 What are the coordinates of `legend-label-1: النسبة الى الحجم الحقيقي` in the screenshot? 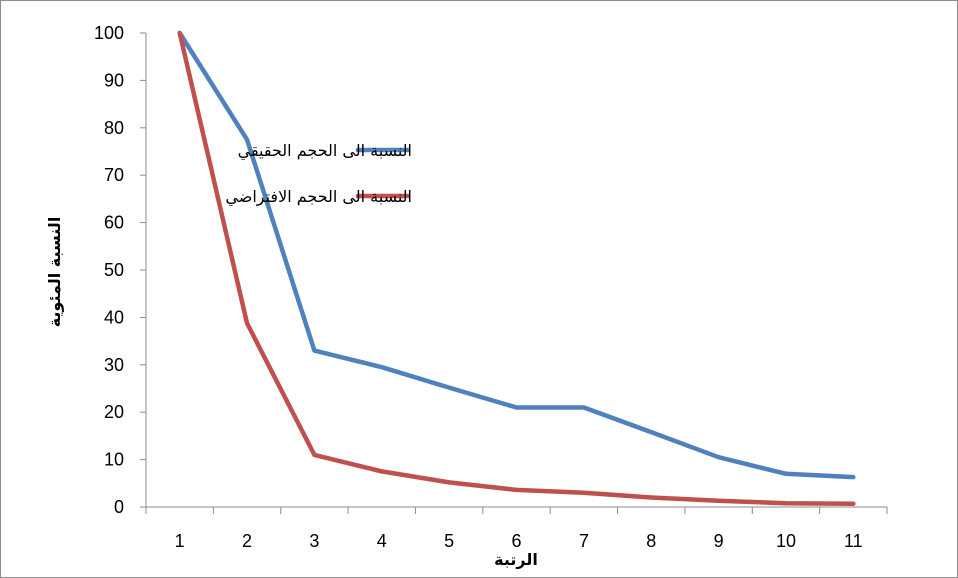 It's located at (325, 151).